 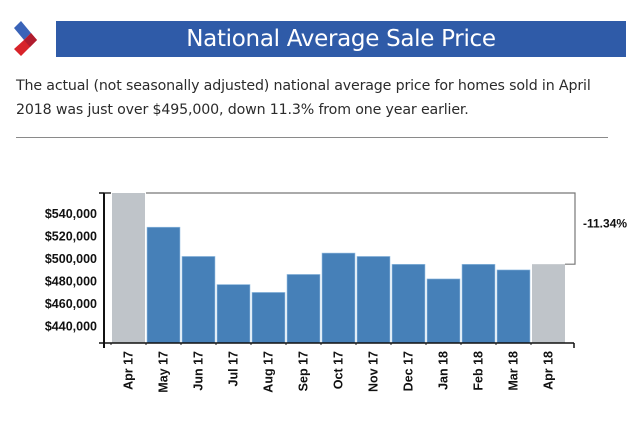 I want to click on x-tick-label: Jan 18, so click(x=444, y=370).